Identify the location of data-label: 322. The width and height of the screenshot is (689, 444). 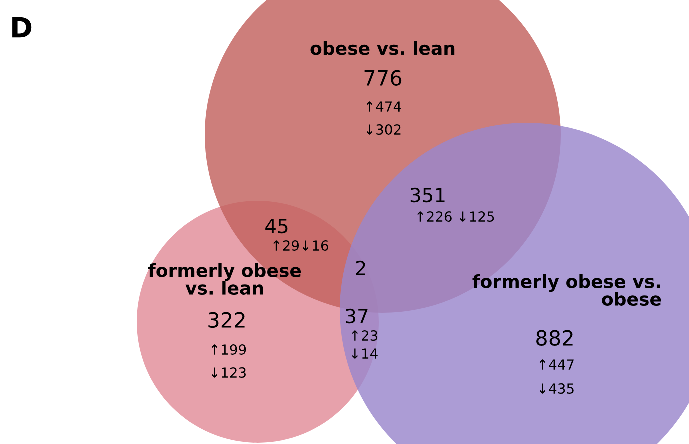
(226, 320).